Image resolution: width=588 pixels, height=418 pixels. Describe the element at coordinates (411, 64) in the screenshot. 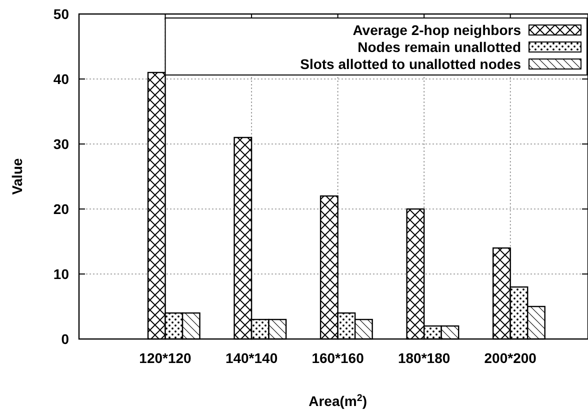

I see `legend-label: Slots allotted to unallotted nodes` at that location.